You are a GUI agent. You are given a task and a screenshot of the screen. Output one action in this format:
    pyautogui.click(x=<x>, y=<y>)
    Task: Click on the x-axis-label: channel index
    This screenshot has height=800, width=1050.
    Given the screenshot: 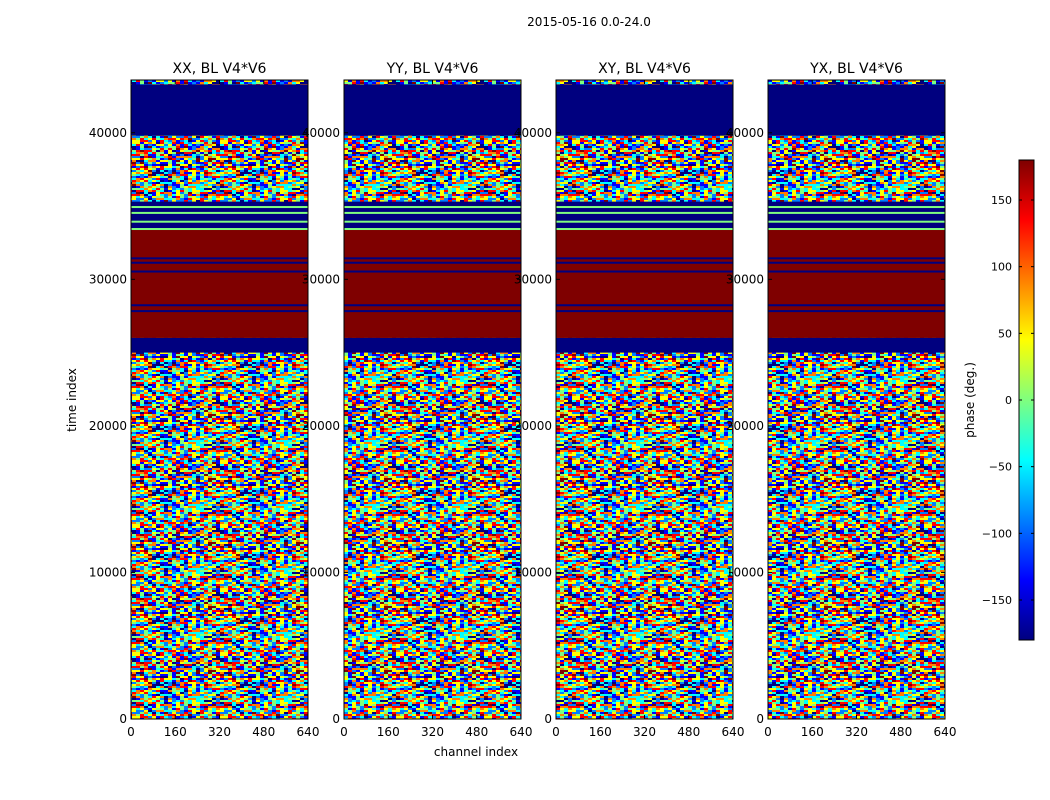 What is the action you would take?
    pyautogui.click(x=476, y=752)
    